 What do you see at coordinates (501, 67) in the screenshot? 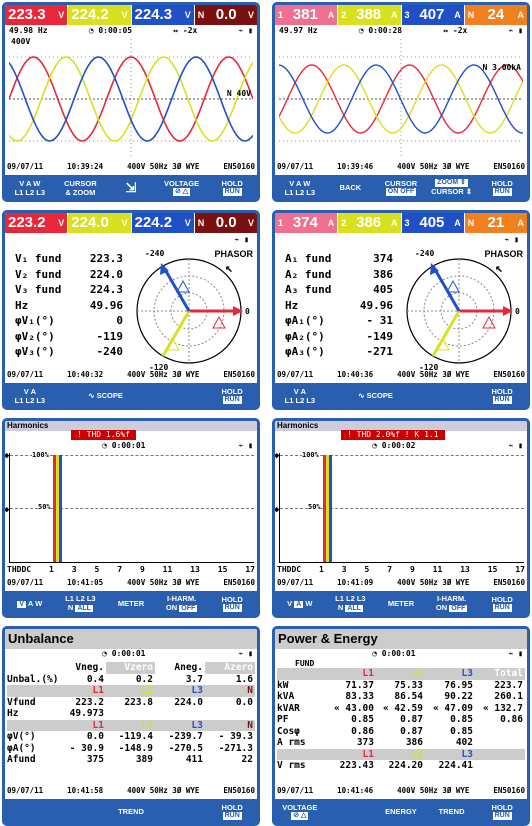
I see `neutral-marker: N 3.00kA` at bounding box center [501, 67].